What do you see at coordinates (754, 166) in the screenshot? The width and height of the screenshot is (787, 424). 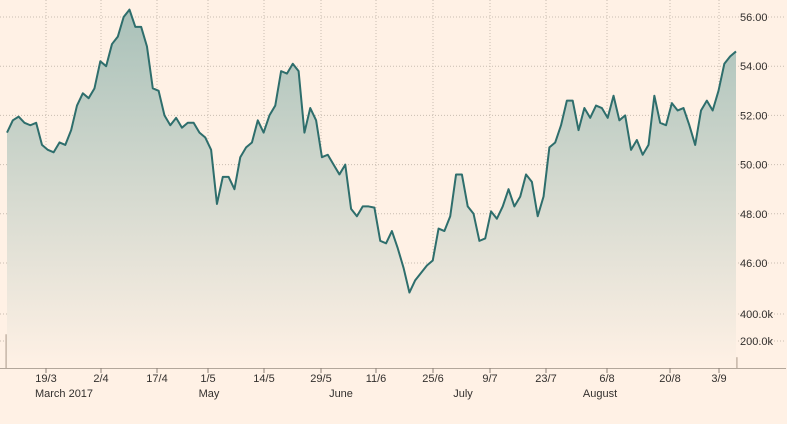 I see `price-tick-label: 50.00` at bounding box center [754, 166].